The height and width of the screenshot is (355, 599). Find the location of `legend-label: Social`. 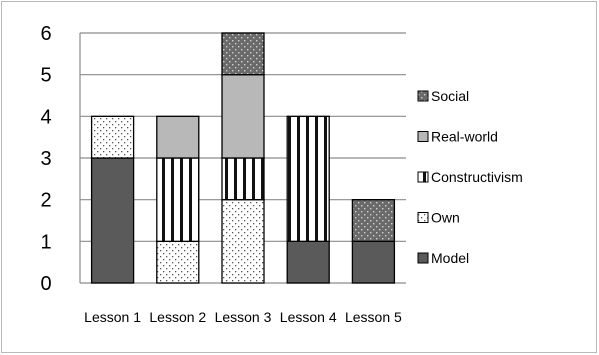

legend-label: Social is located at coordinates (450, 96).